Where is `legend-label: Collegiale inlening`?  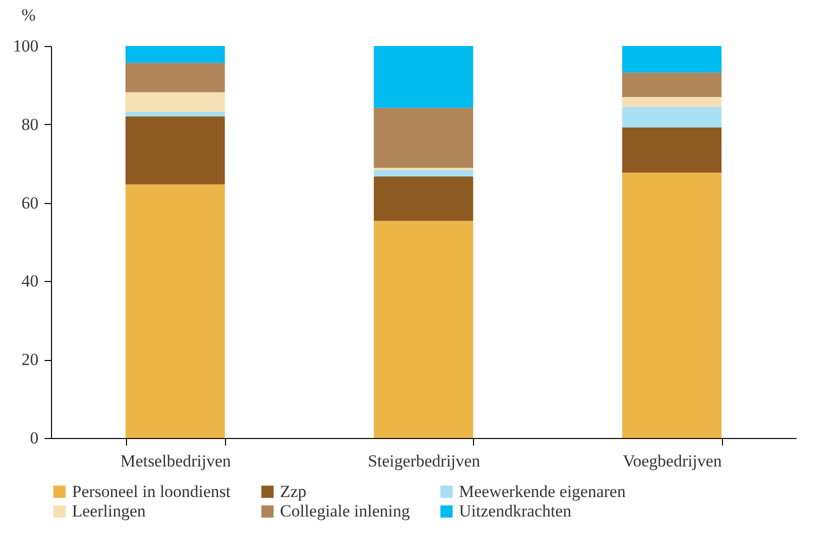
legend-label: Collegiale inlening is located at coordinates (345, 511).